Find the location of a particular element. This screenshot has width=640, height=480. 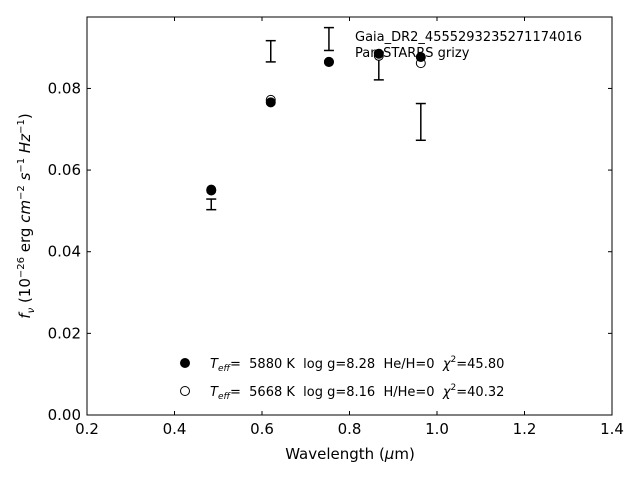

x-axis-label: Wavelength (μm) is located at coordinates (350, 454).